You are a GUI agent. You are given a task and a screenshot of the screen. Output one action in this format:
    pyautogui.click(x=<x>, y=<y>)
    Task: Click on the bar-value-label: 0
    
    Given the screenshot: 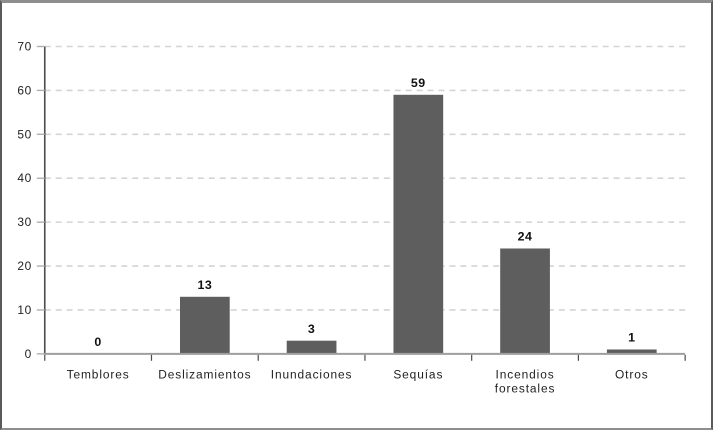 What is the action you would take?
    pyautogui.click(x=97, y=342)
    